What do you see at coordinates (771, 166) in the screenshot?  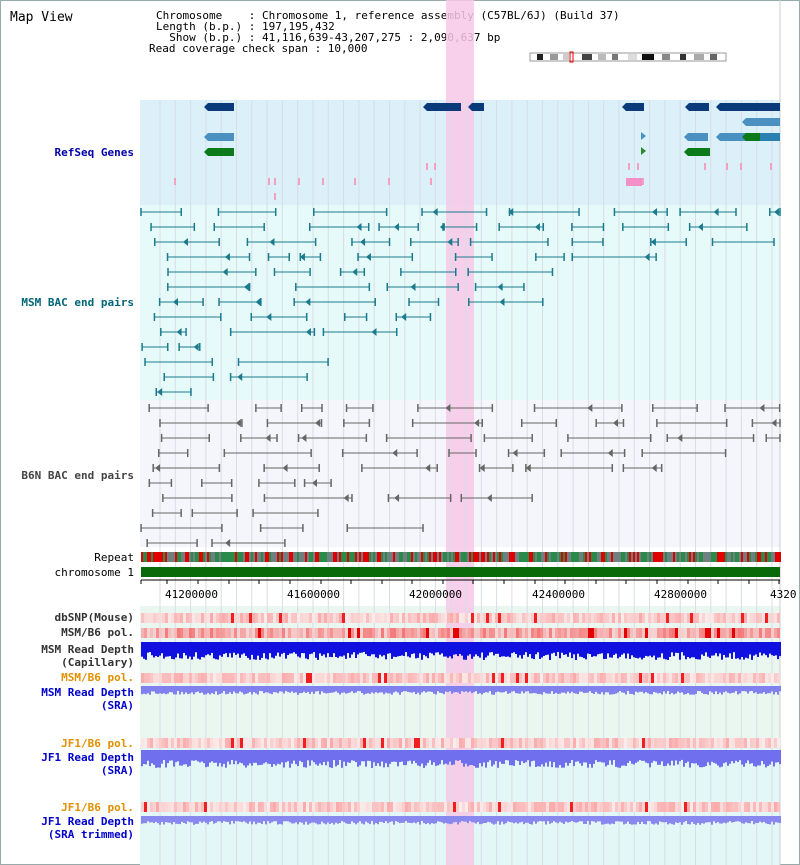 I see `gene-feature` at bounding box center [771, 166].